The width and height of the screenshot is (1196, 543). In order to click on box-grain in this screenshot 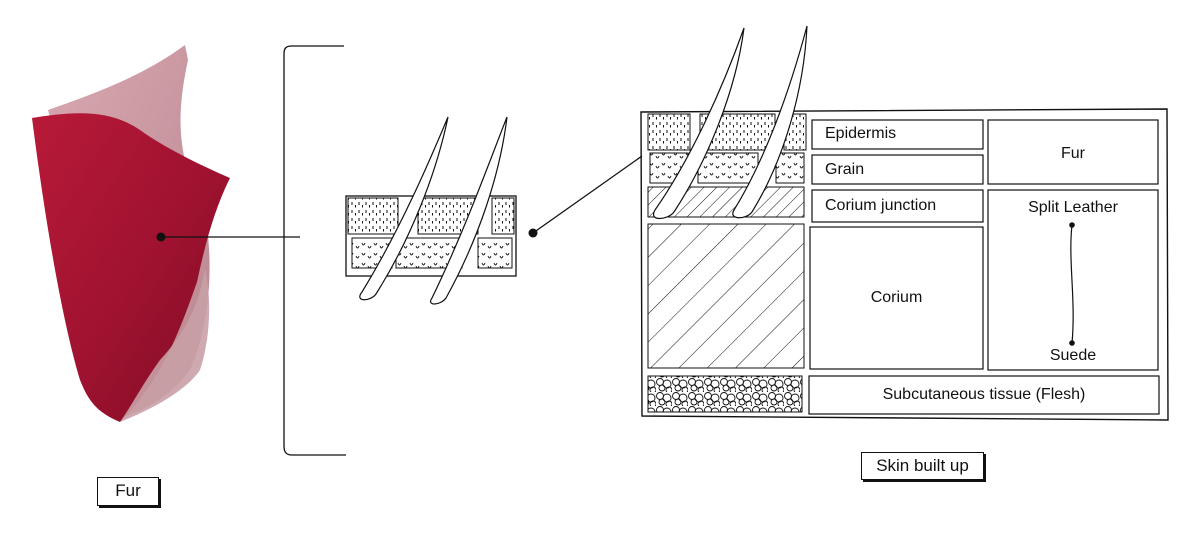, I will do `click(897, 169)`.